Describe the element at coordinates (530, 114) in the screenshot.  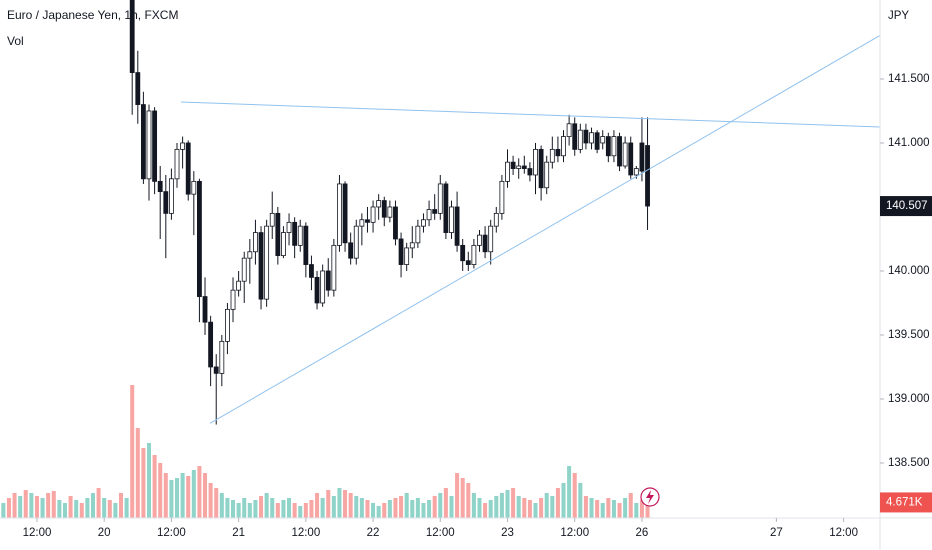
I see `trendline` at that location.